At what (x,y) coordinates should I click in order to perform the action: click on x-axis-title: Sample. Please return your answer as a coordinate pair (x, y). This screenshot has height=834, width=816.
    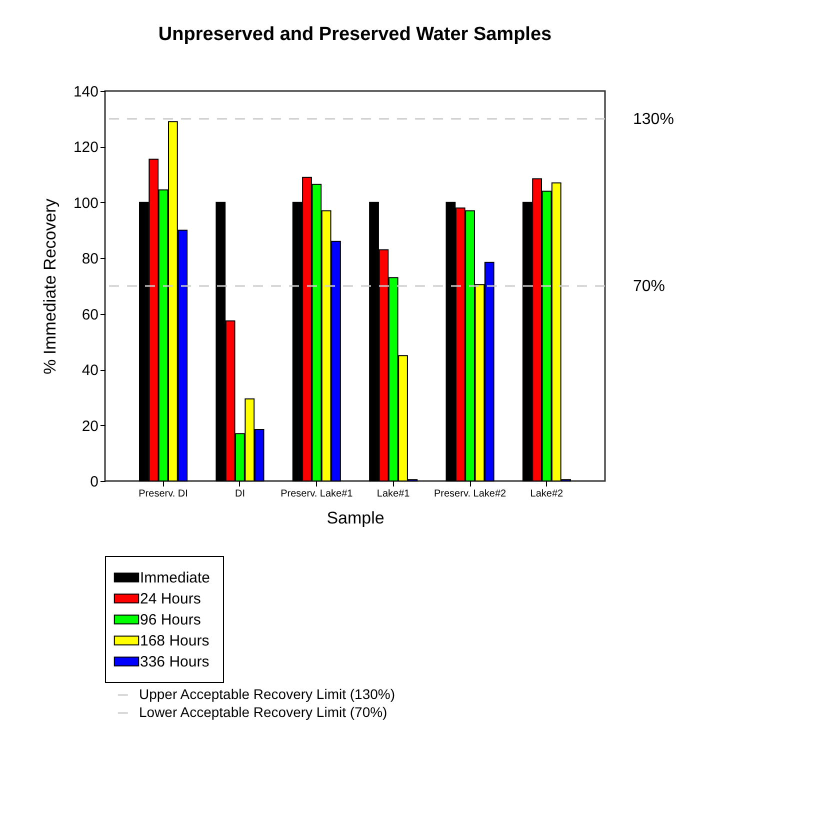
    Looking at the image, I should click on (355, 518).